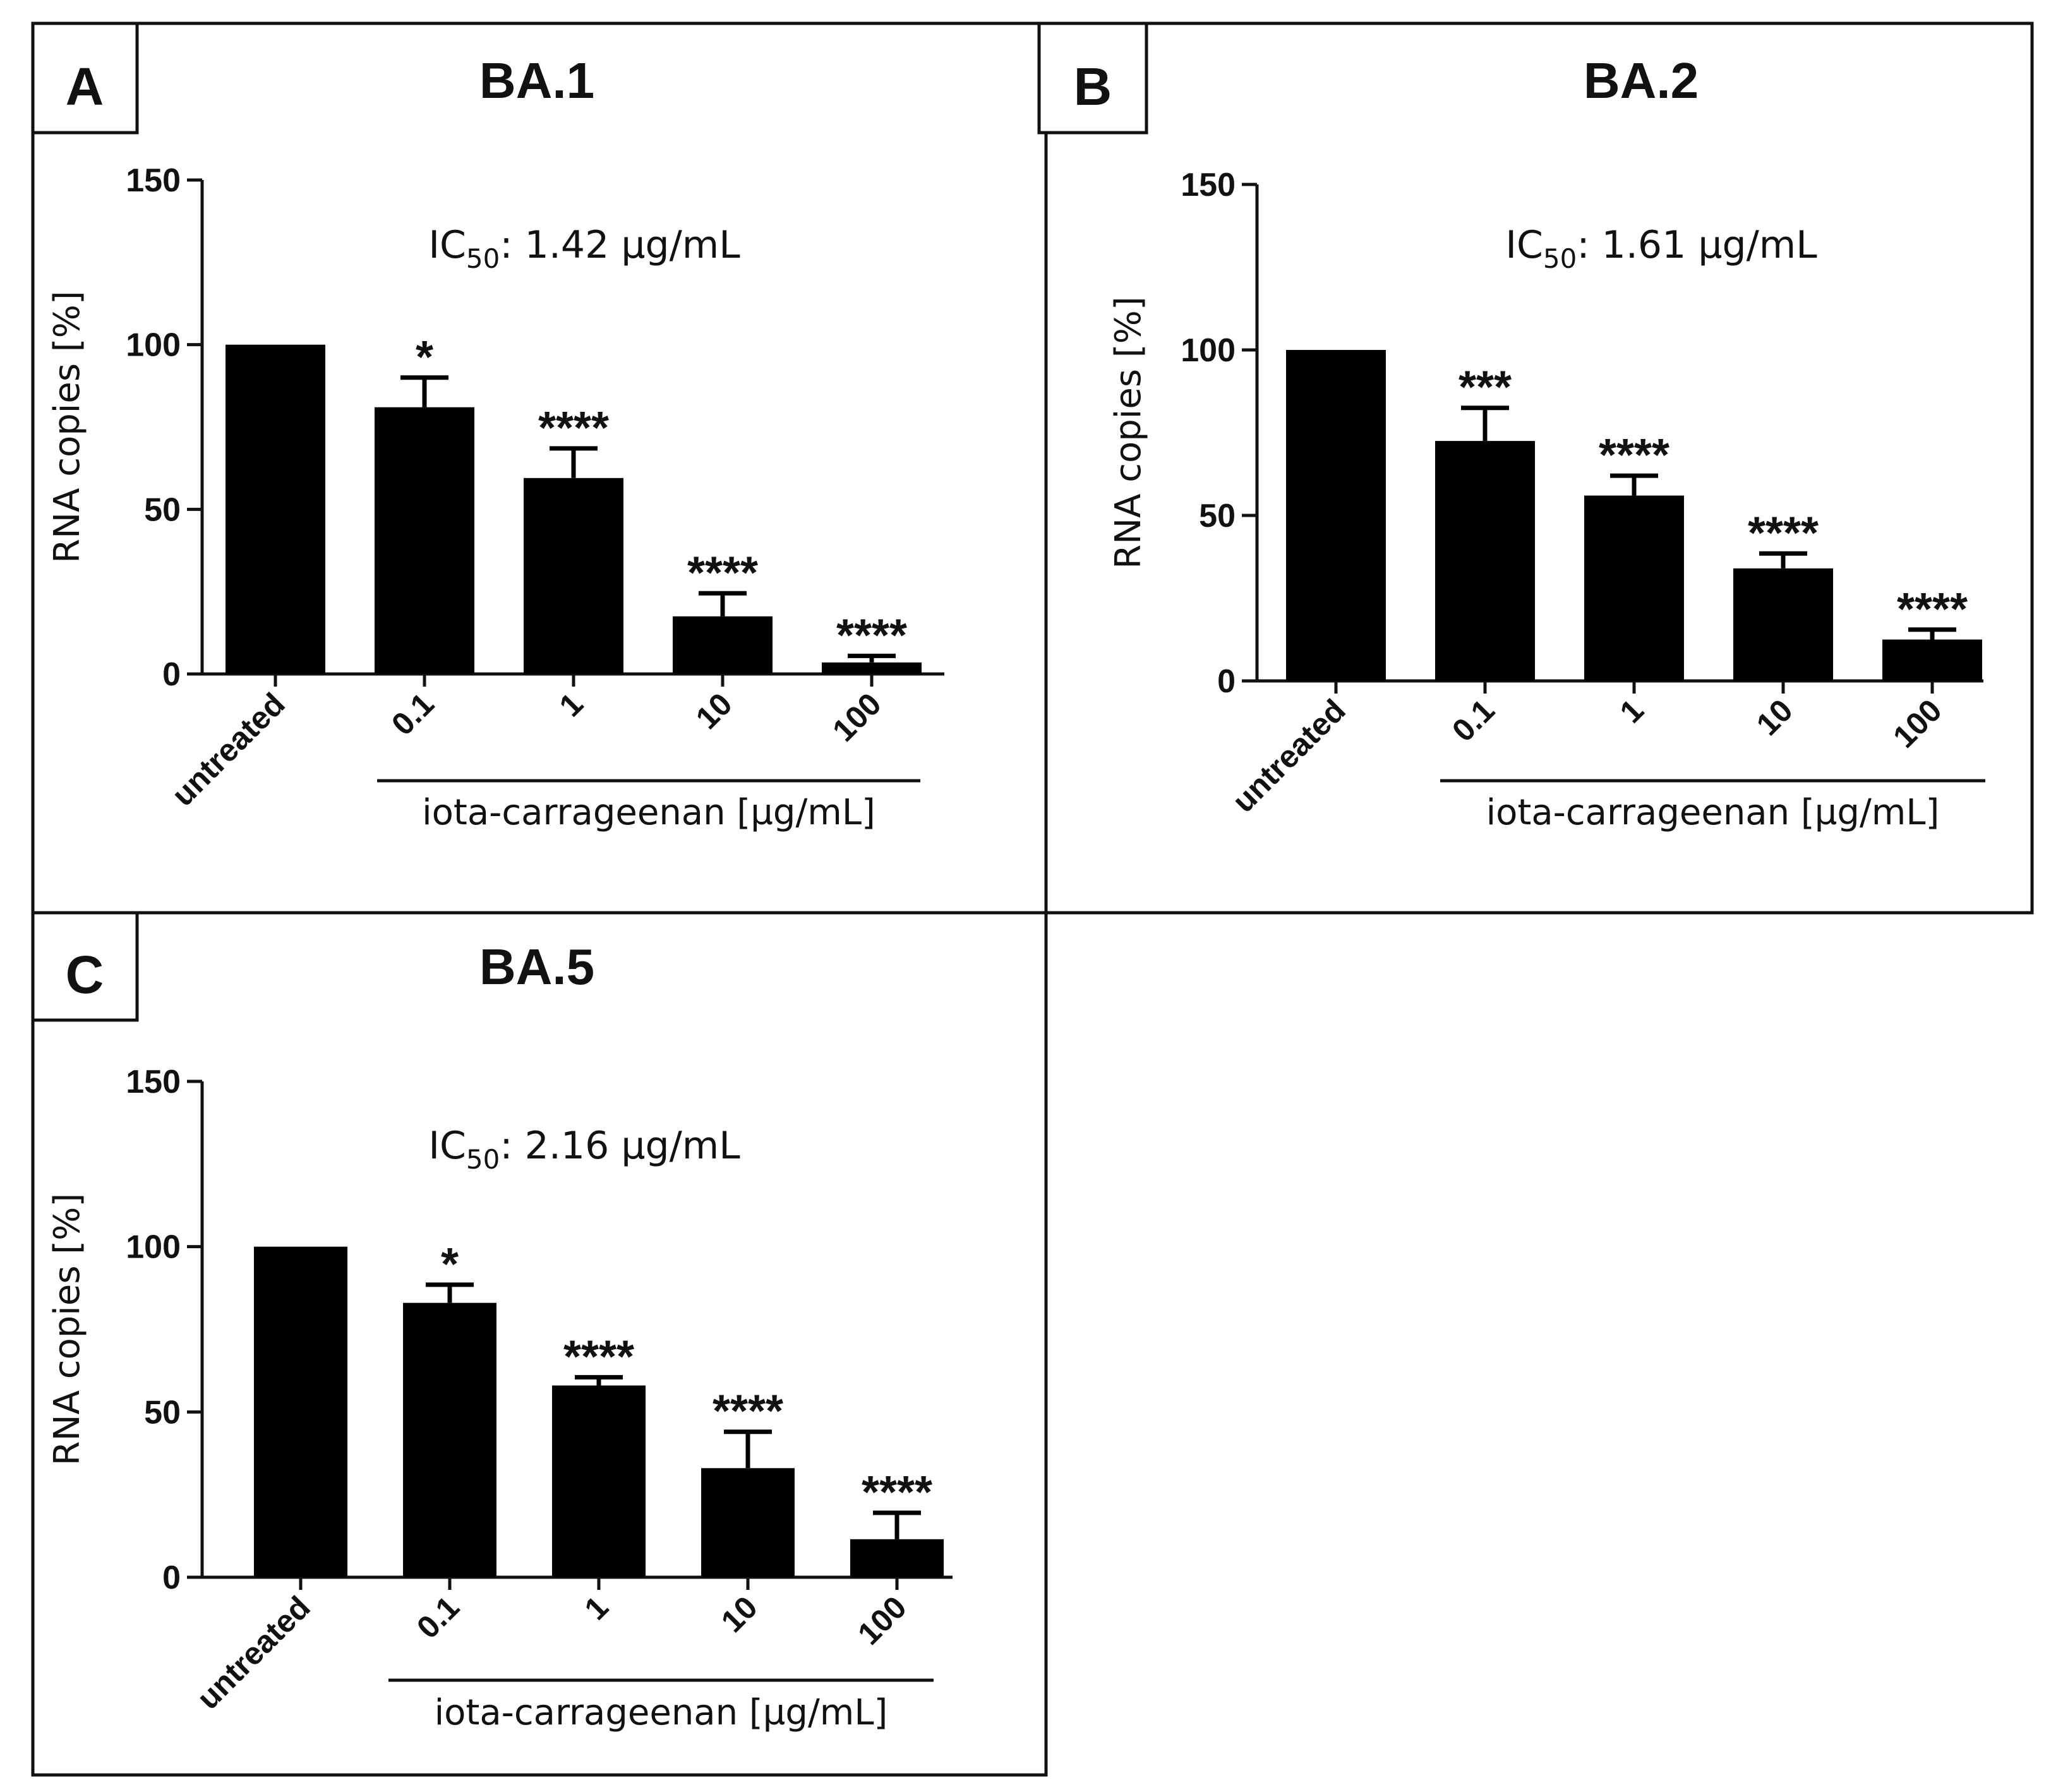  Describe the element at coordinates (413, 714) in the screenshot. I see `panel-a-x-tick-label: 0.1` at that location.